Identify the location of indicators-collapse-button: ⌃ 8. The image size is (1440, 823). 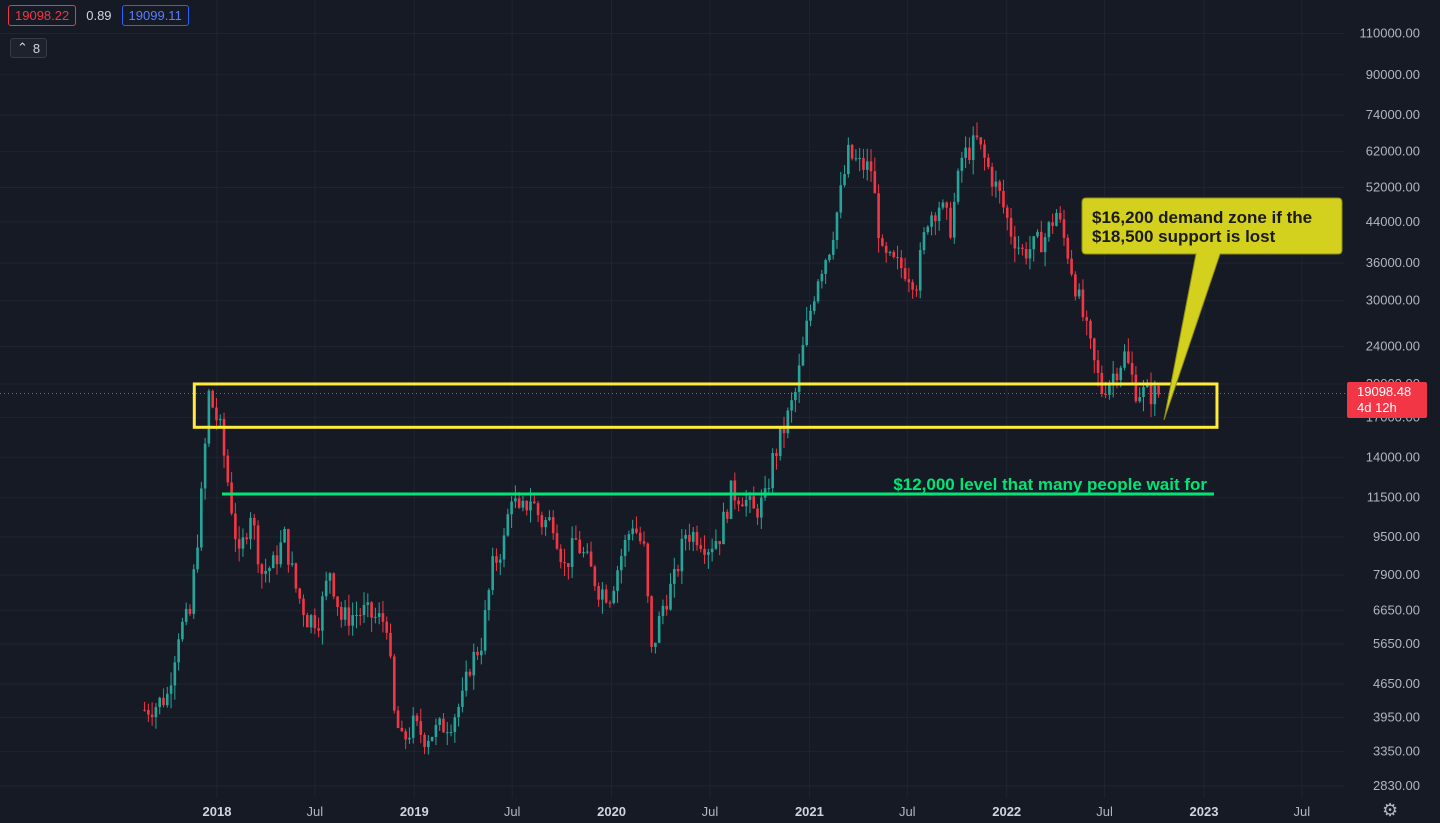
(29, 48).